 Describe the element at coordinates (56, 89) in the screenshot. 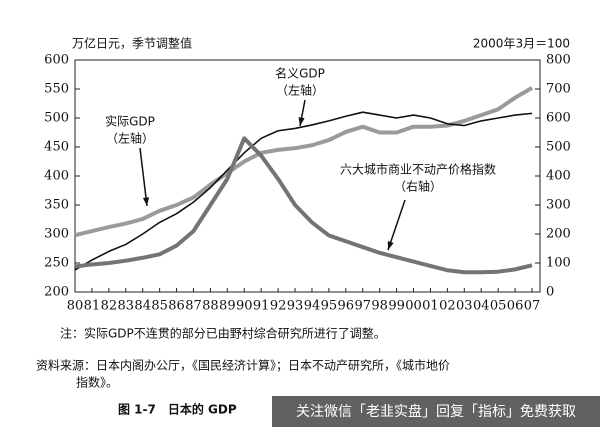

I see `y-tick-label: 550` at that location.